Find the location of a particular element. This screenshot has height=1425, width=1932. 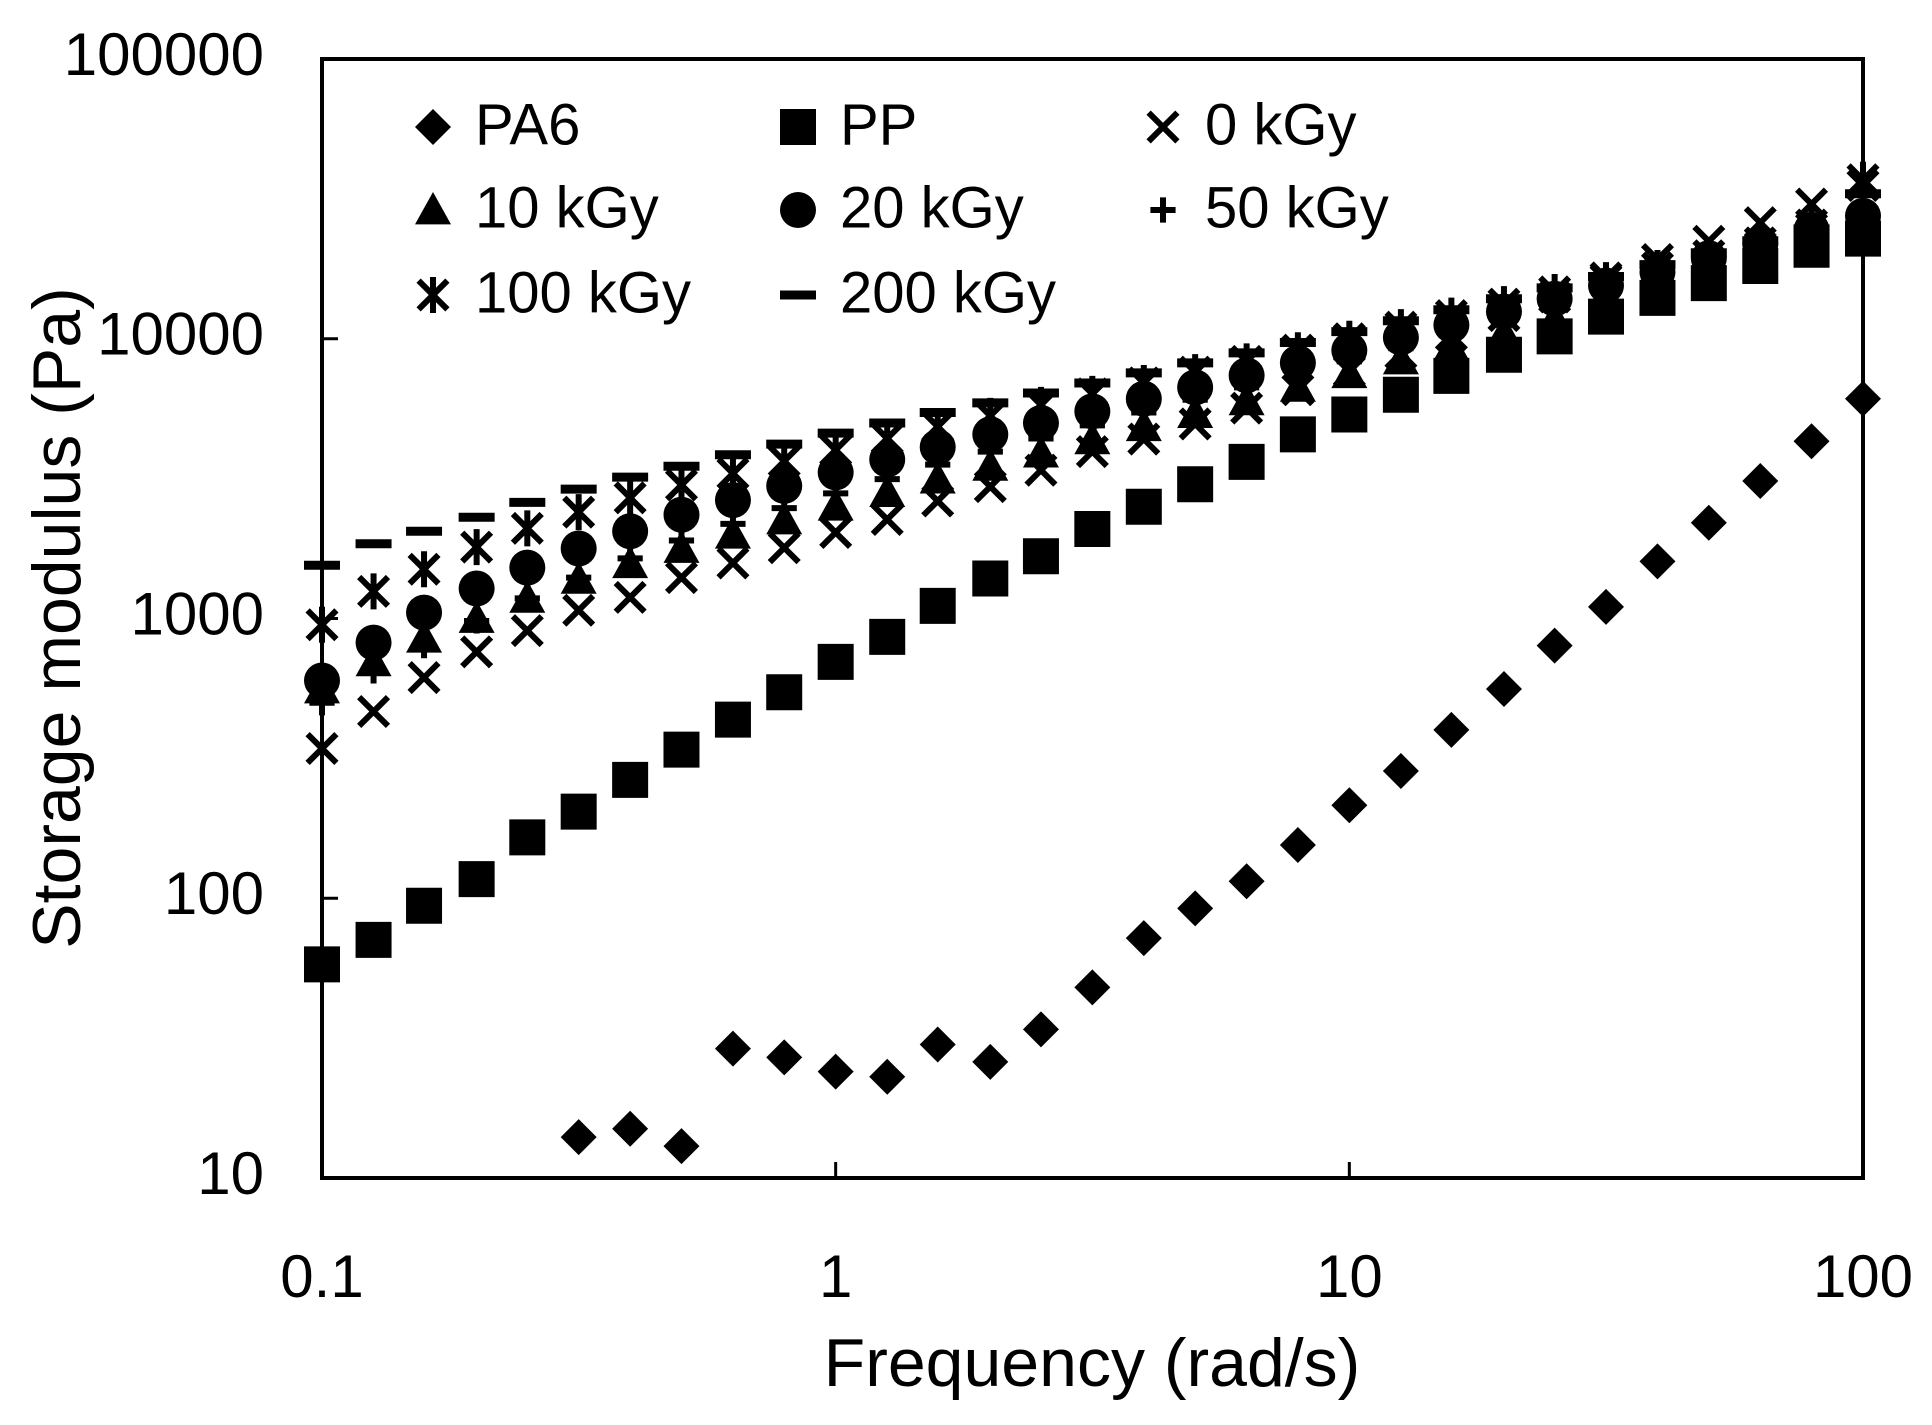

legend-label: PA6 is located at coordinates (527, 124).